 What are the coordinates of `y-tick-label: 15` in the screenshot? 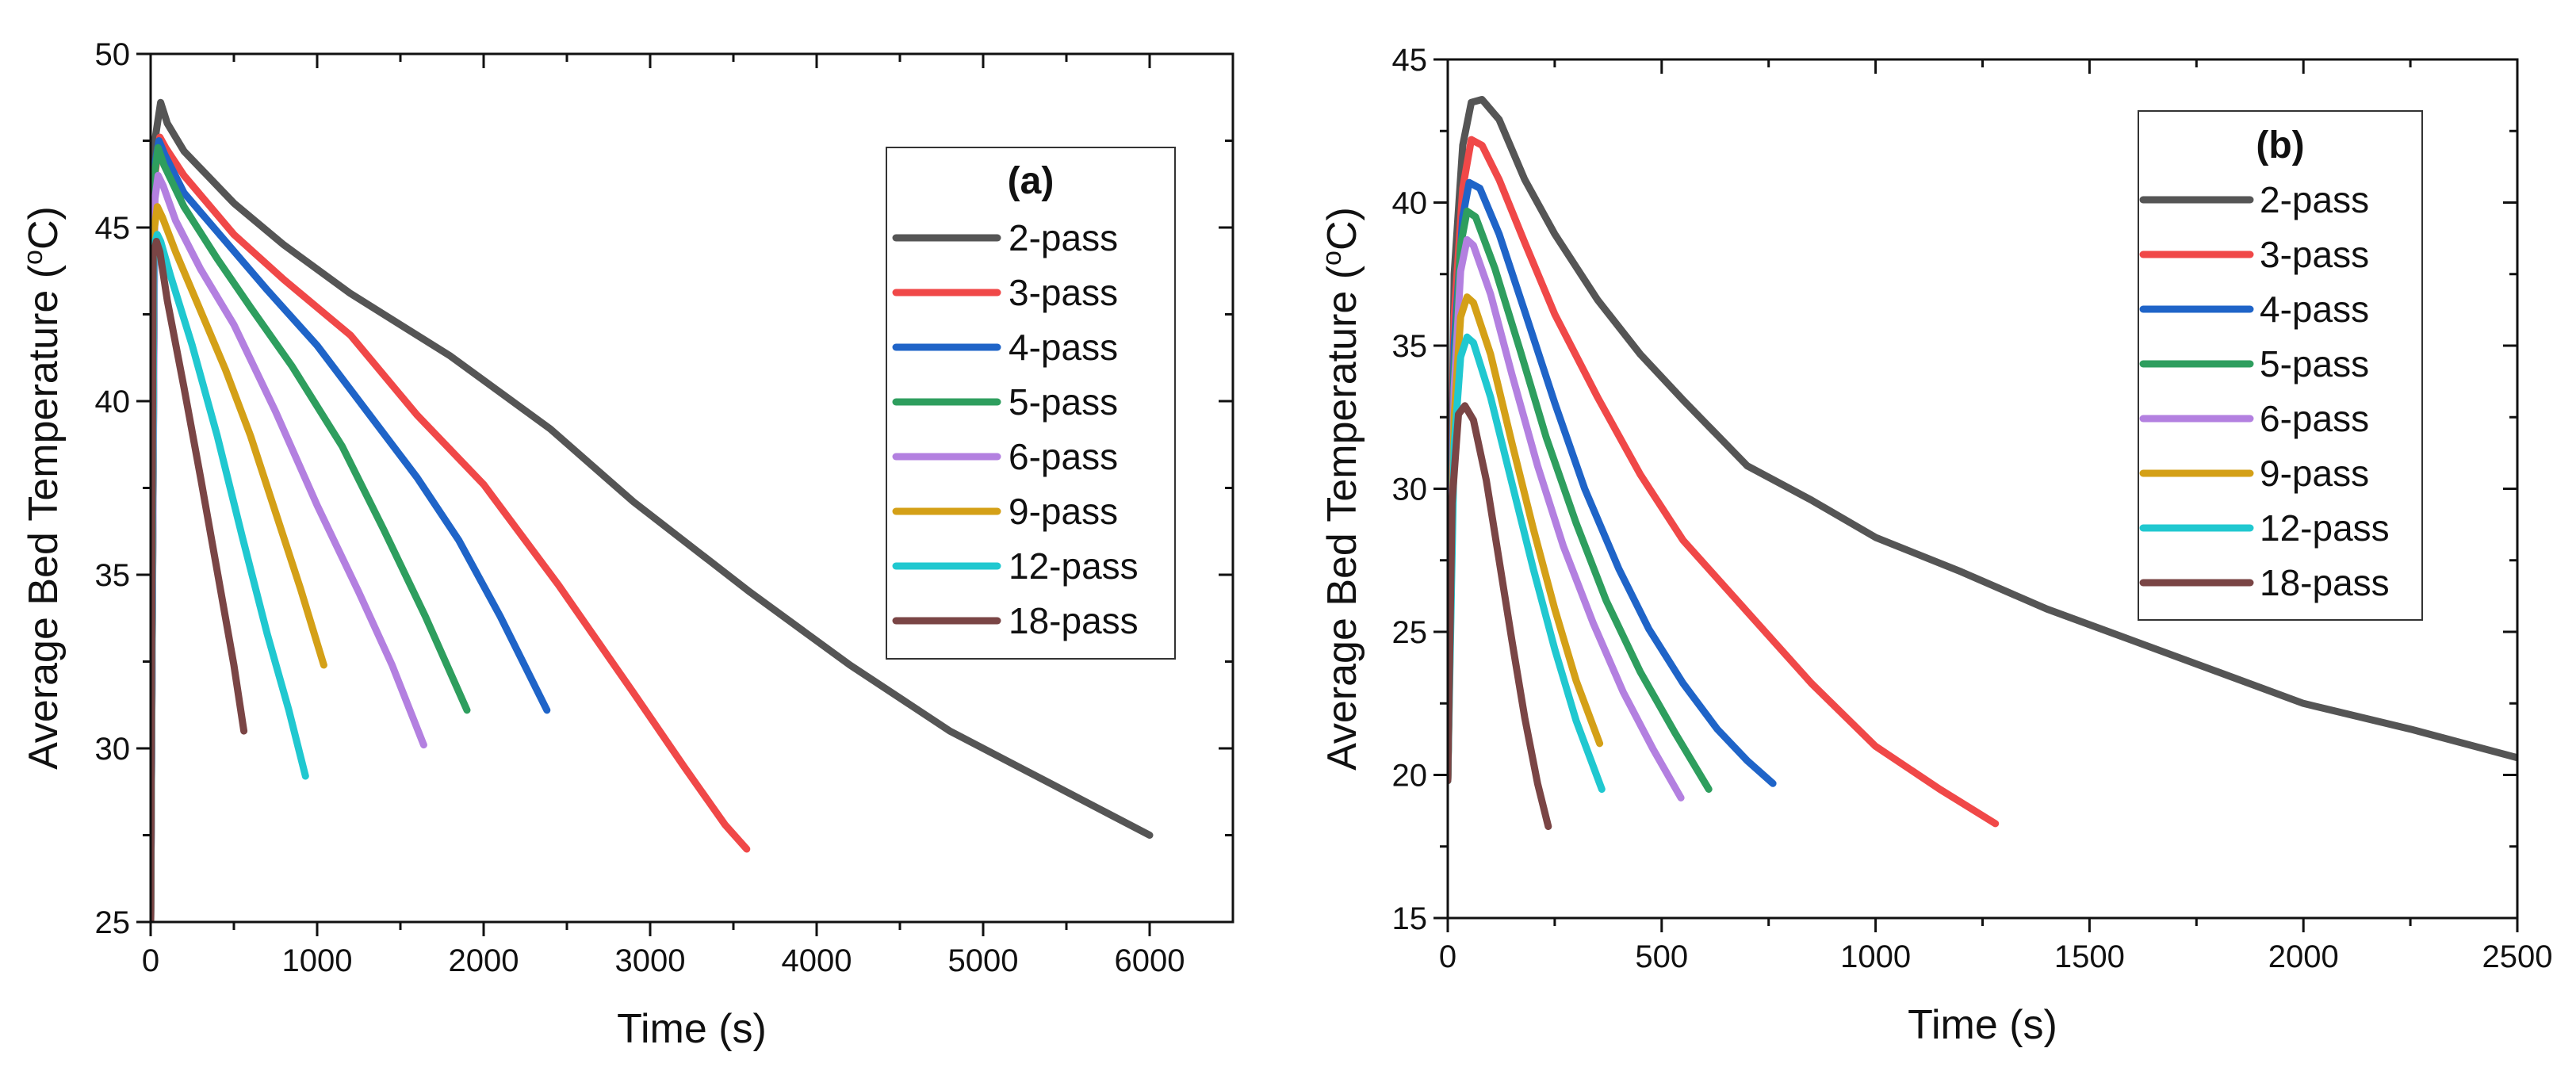 It's located at (1410, 918).